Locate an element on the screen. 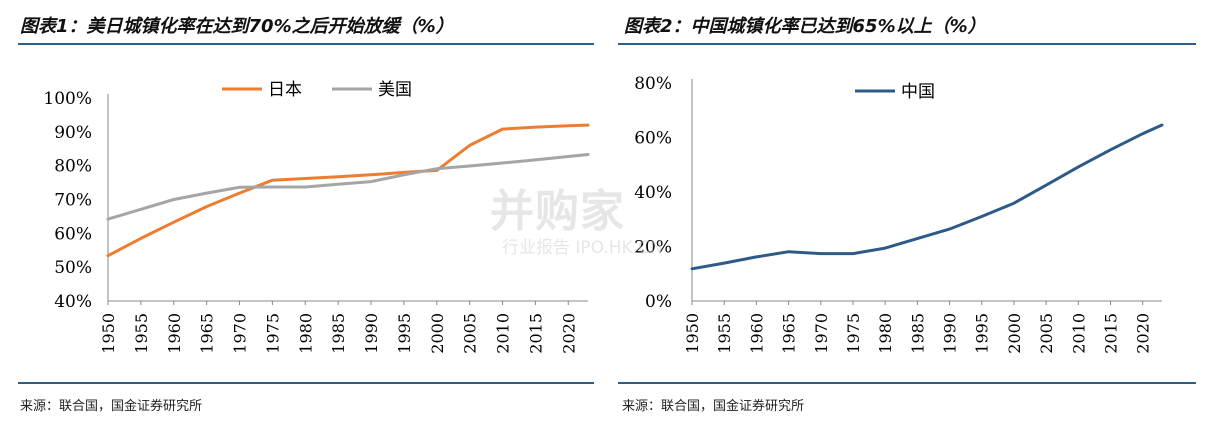  y-tick-label: 100% is located at coordinates (67, 99).